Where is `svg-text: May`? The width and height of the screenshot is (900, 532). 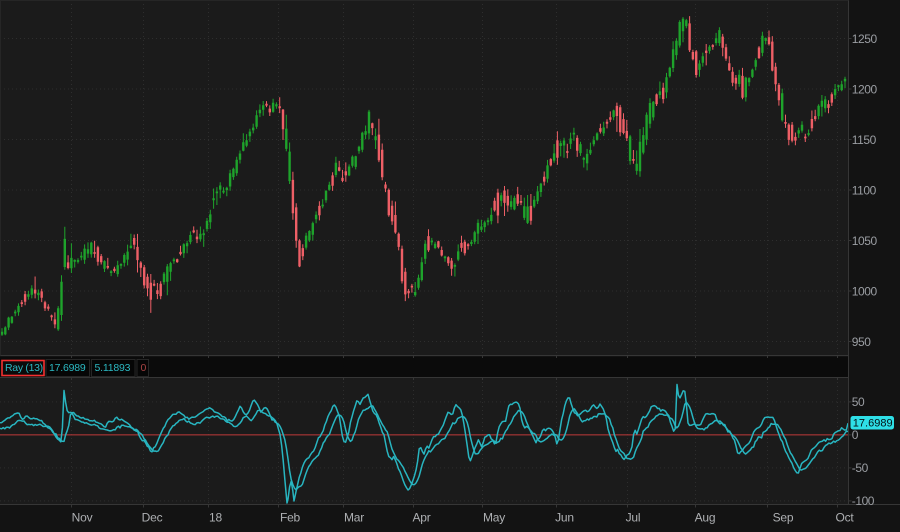
svg-text: May is located at coordinates (494, 517).